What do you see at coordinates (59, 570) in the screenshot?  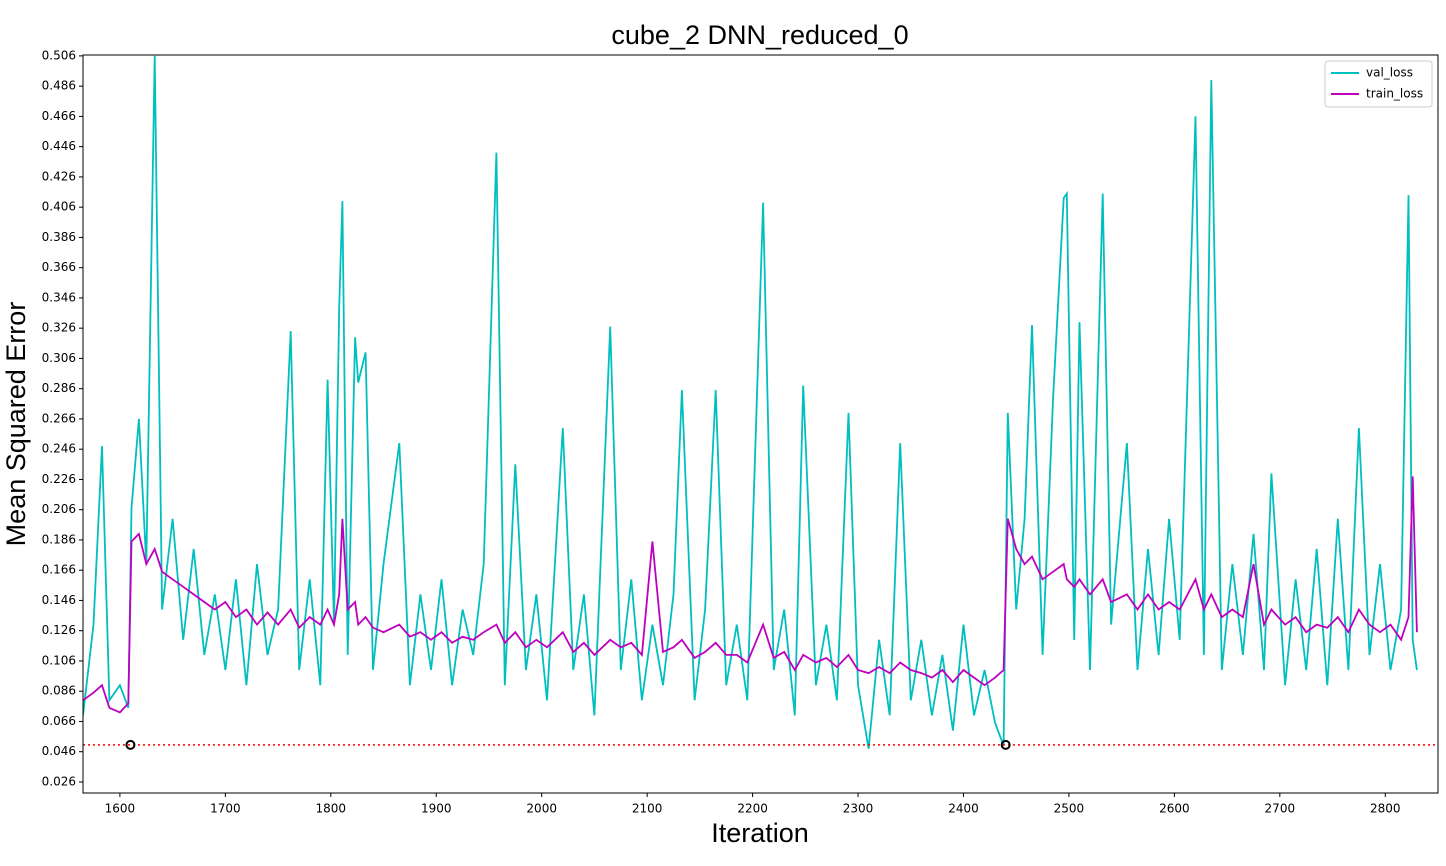 I see `y-tick-label: 0.166` at bounding box center [59, 570].